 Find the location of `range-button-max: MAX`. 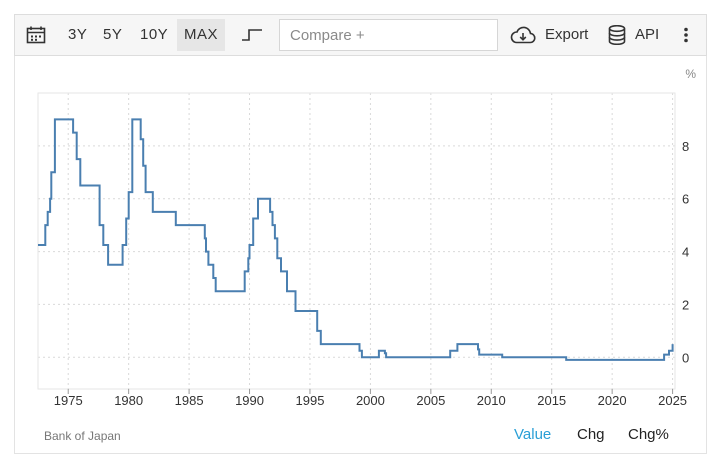

range-button-max: MAX is located at coordinates (201, 35).